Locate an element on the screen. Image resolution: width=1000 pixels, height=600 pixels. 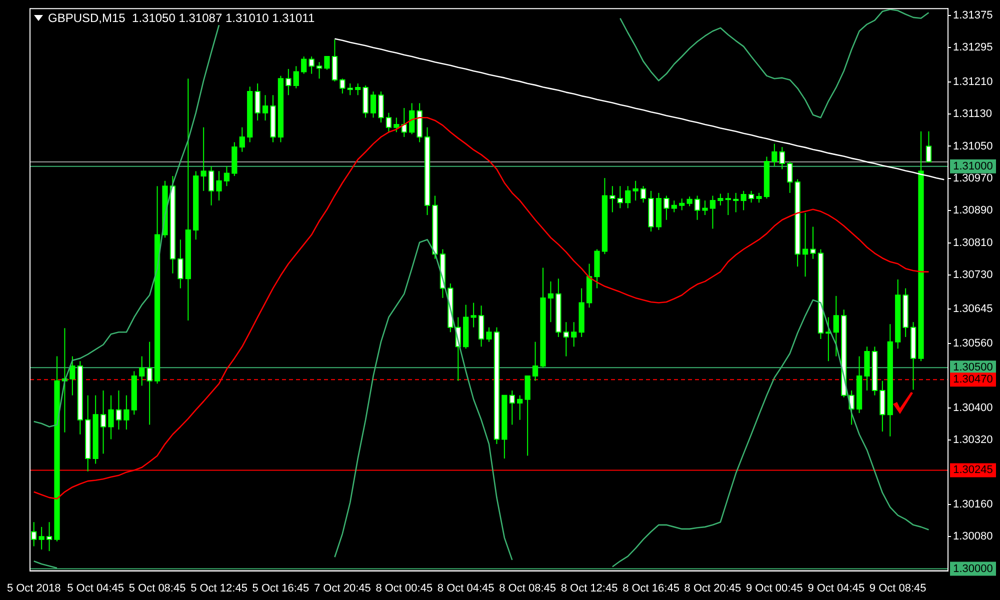
x-tick-label: 8 Oct 20:45 is located at coordinates (713, 588).